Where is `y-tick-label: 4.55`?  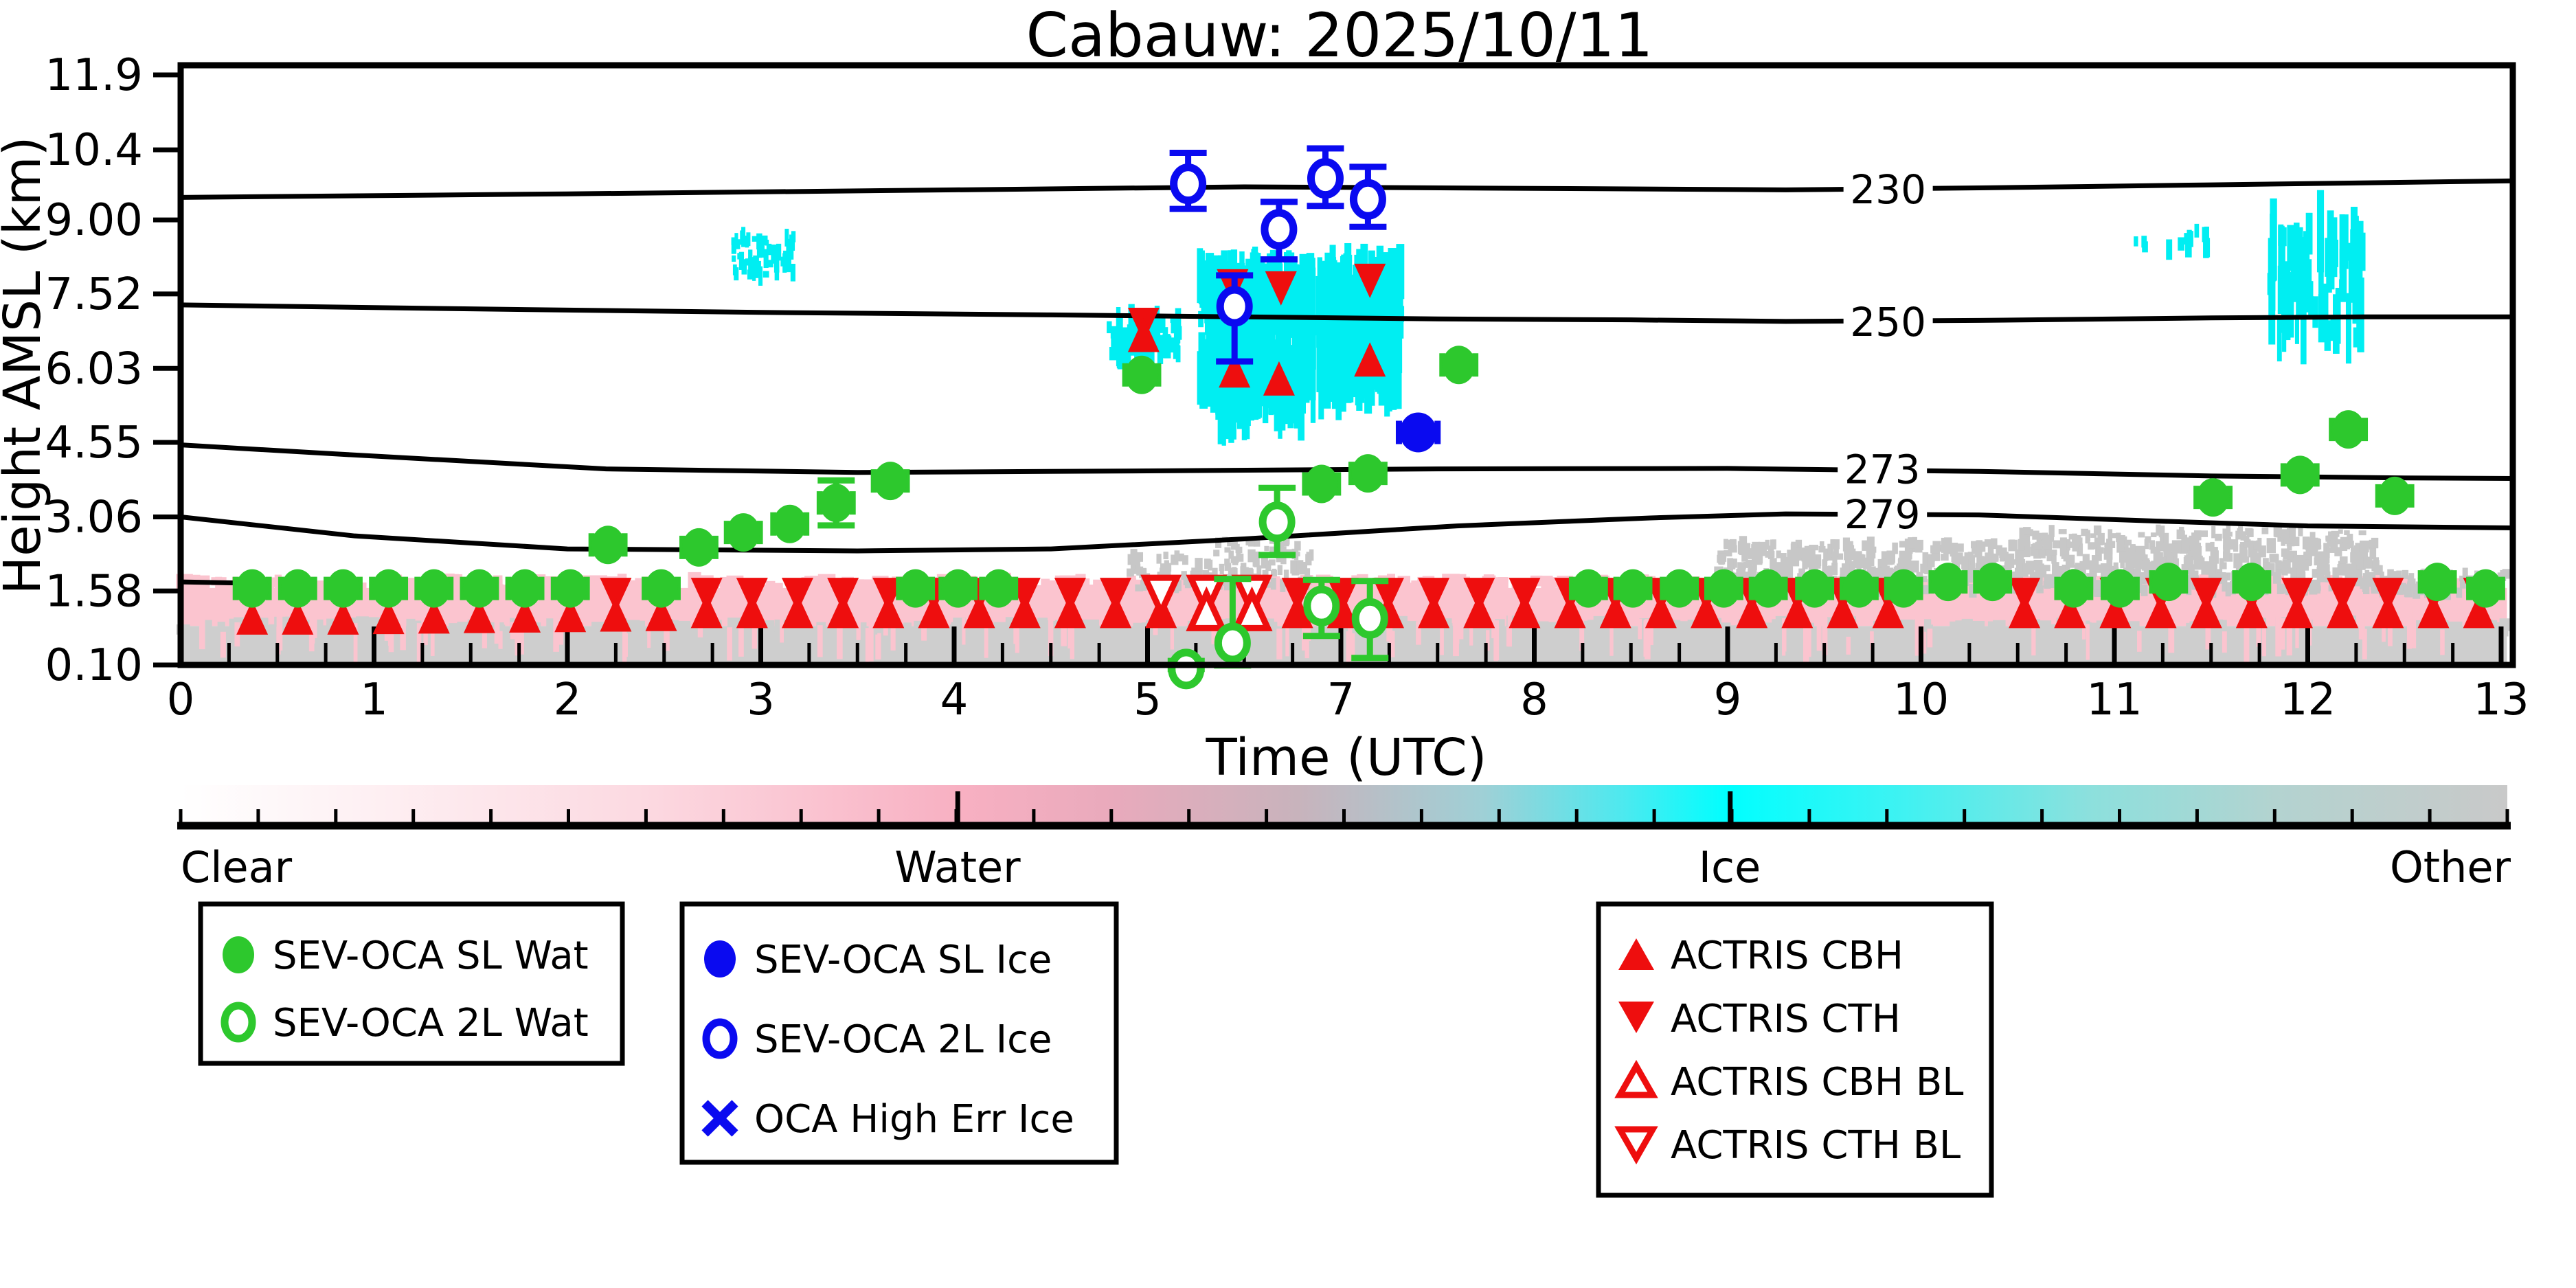
y-tick-label: 4.55 is located at coordinates (94, 443).